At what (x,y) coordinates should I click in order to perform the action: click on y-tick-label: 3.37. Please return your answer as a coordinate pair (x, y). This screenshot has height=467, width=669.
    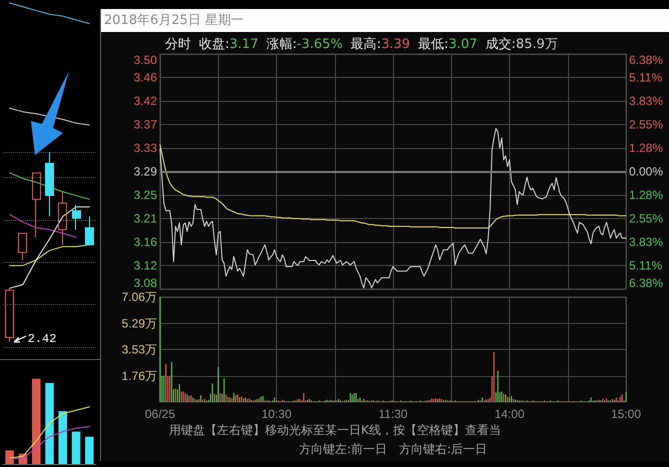
    Looking at the image, I should click on (146, 125).